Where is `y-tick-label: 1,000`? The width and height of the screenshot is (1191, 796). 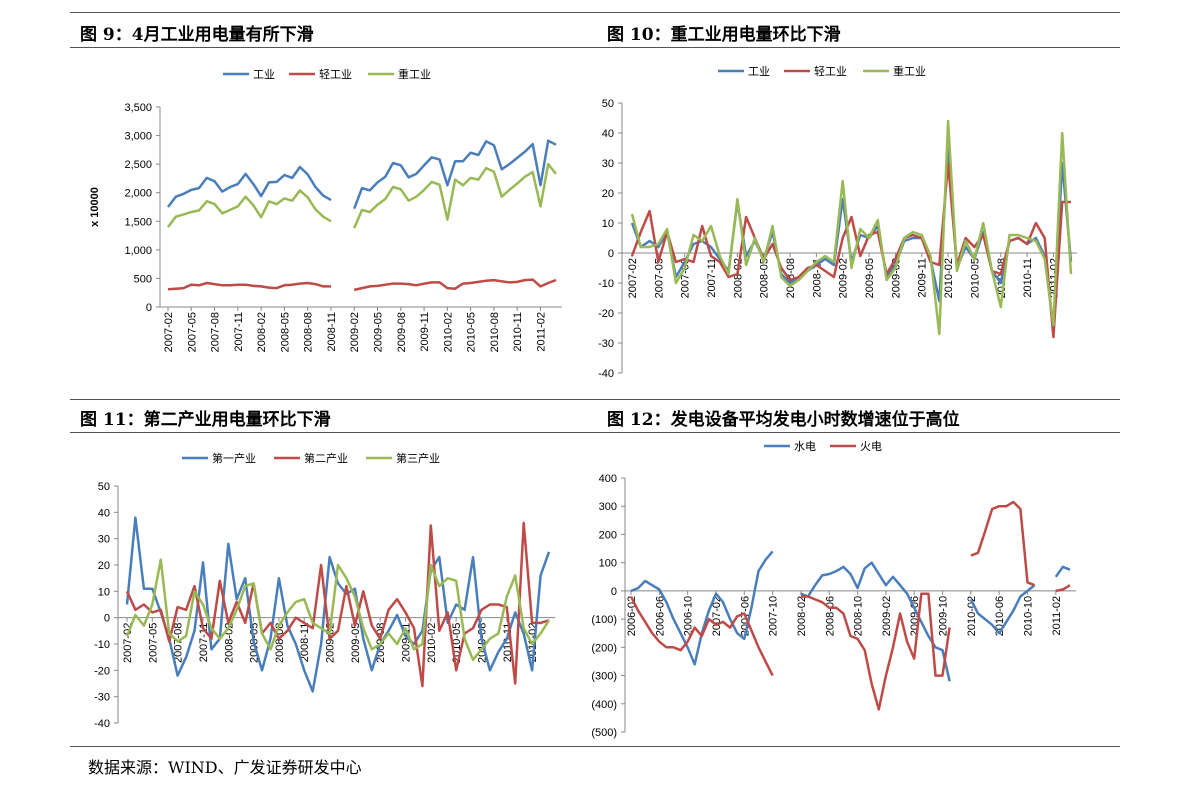 y-tick-label: 1,000 is located at coordinates (138, 251).